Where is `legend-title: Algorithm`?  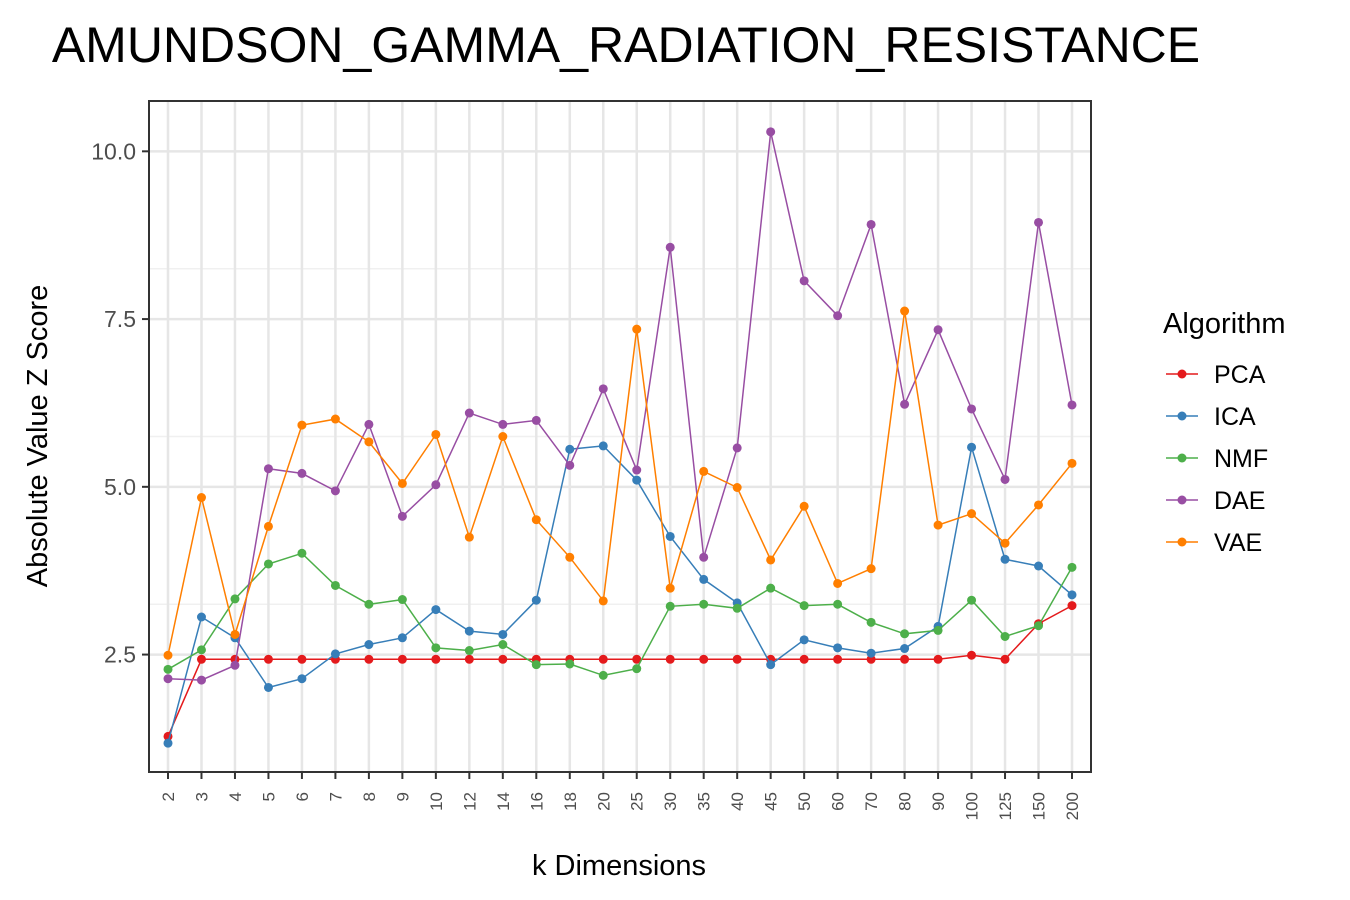
legend-title: Algorithm is located at coordinates (1224, 324).